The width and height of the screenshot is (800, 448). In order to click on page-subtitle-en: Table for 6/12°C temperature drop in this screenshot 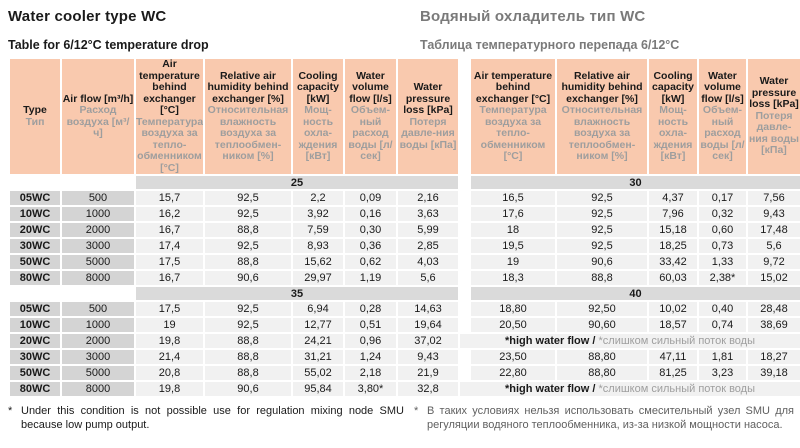, I will do `click(108, 45)`.